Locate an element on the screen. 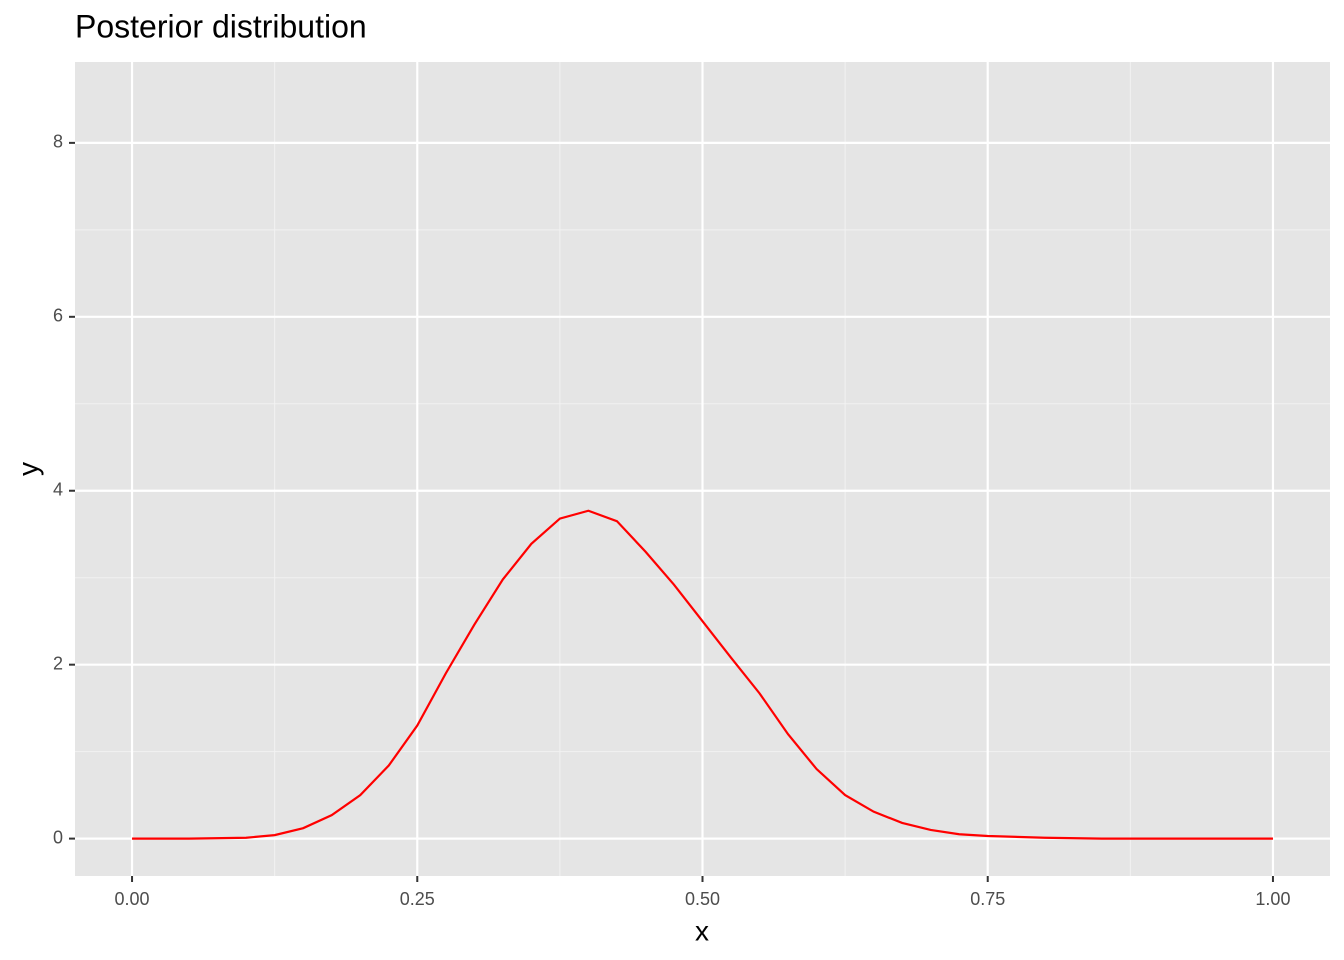  x-axis-label: x is located at coordinates (702, 930).